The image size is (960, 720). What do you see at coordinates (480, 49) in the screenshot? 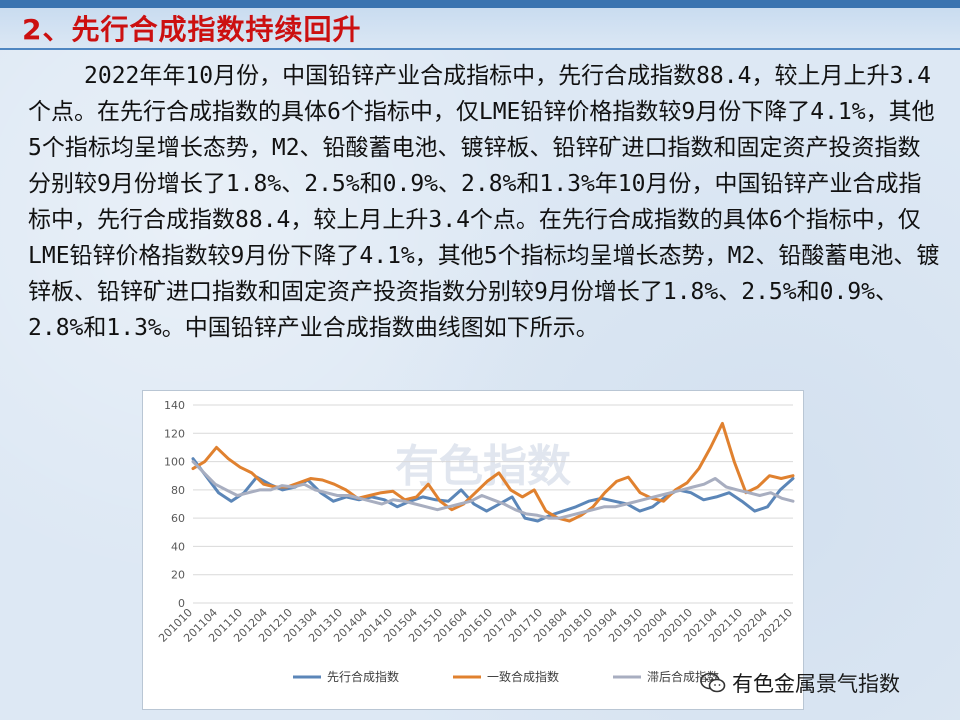
I see `title-divider` at bounding box center [480, 49].